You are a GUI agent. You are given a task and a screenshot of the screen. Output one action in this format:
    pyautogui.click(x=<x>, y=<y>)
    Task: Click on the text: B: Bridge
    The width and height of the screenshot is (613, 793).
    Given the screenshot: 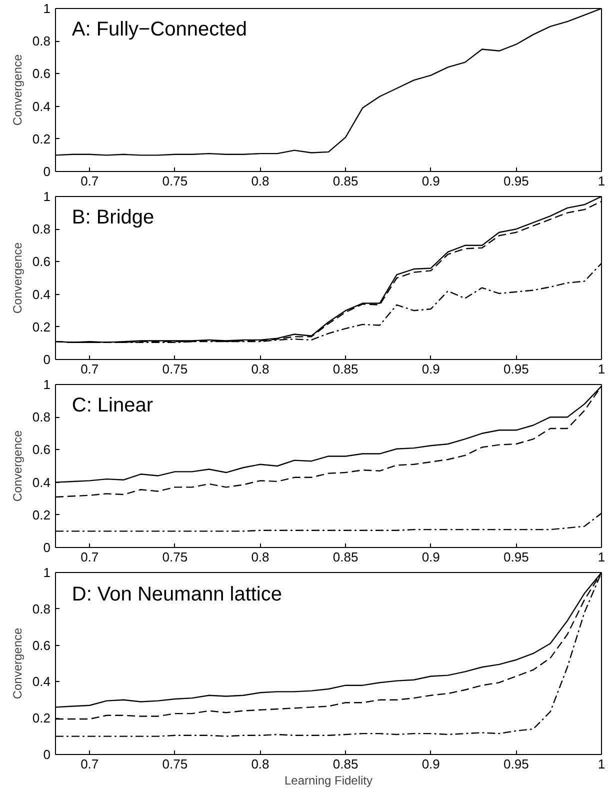 What is the action you would take?
    pyautogui.click(x=113, y=217)
    